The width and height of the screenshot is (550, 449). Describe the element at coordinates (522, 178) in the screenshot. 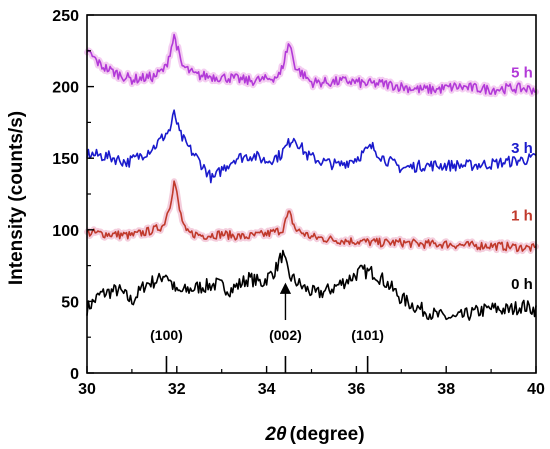

I see `labels-layer: 0 h 1 h 3 h 5 h` at that location.